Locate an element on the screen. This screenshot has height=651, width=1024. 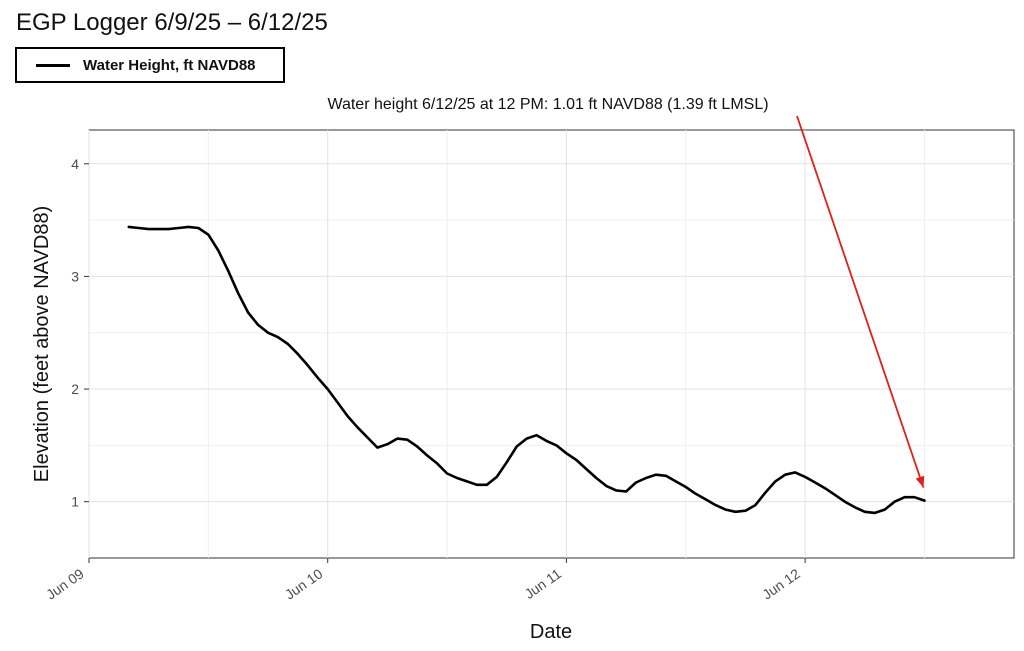
y-tick-label: 2 is located at coordinates (75, 389).